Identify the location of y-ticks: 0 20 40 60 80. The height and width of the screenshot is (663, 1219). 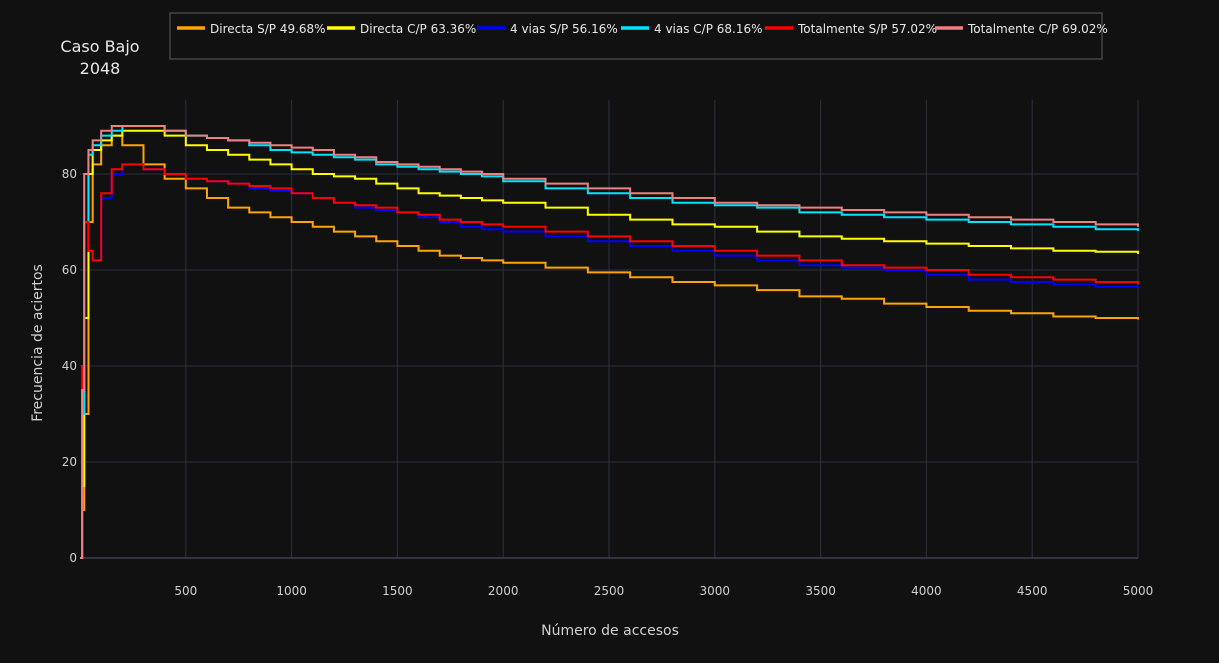
(69, 366).